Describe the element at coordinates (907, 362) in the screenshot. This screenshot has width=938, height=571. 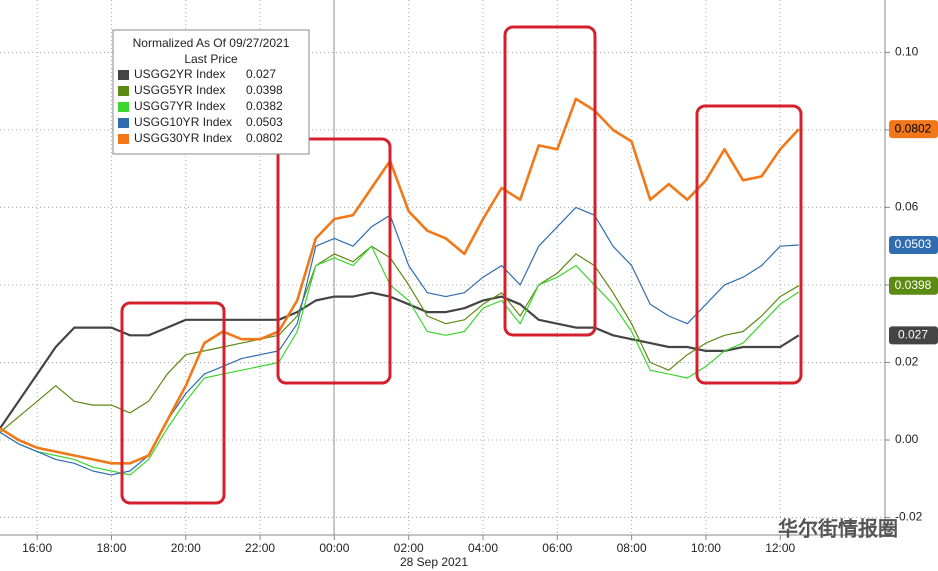
I see `y-tick-label: 0.02` at that location.